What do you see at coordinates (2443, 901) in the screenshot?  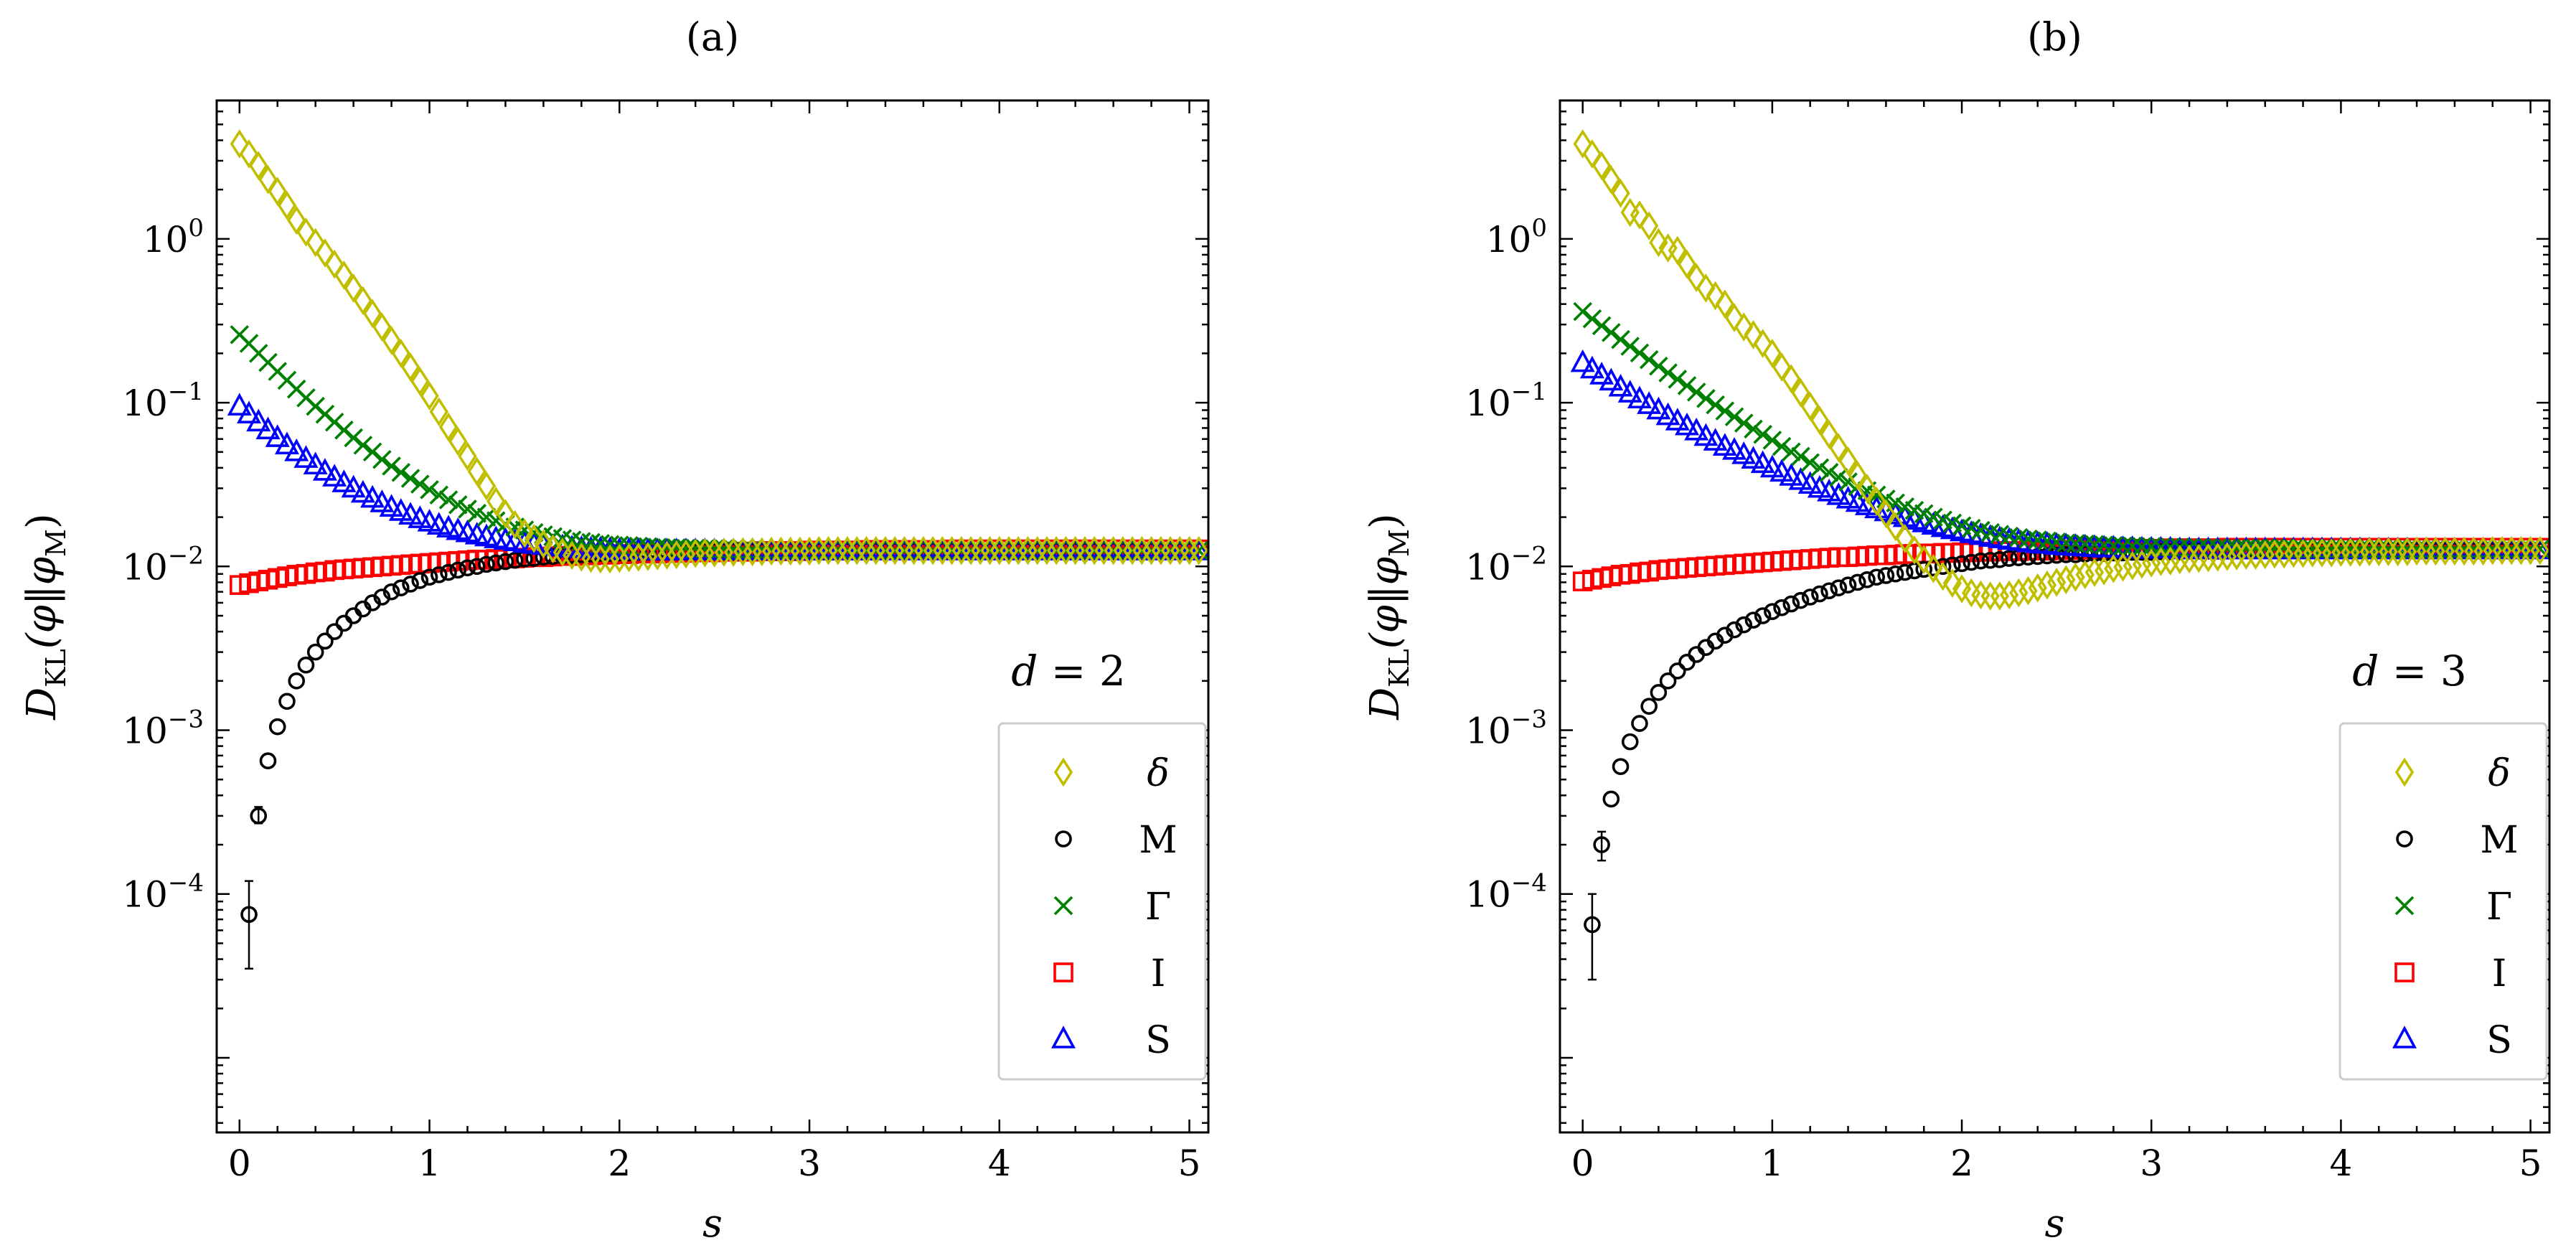 I see `legend-box` at bounding box center [2443, 901].